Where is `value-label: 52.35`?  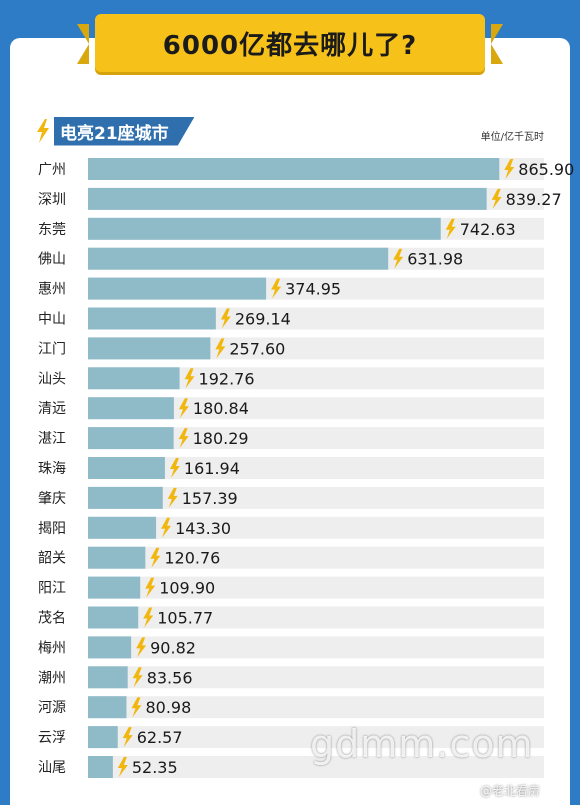
value-label: 52.35 is located at coordinates (155, 767).